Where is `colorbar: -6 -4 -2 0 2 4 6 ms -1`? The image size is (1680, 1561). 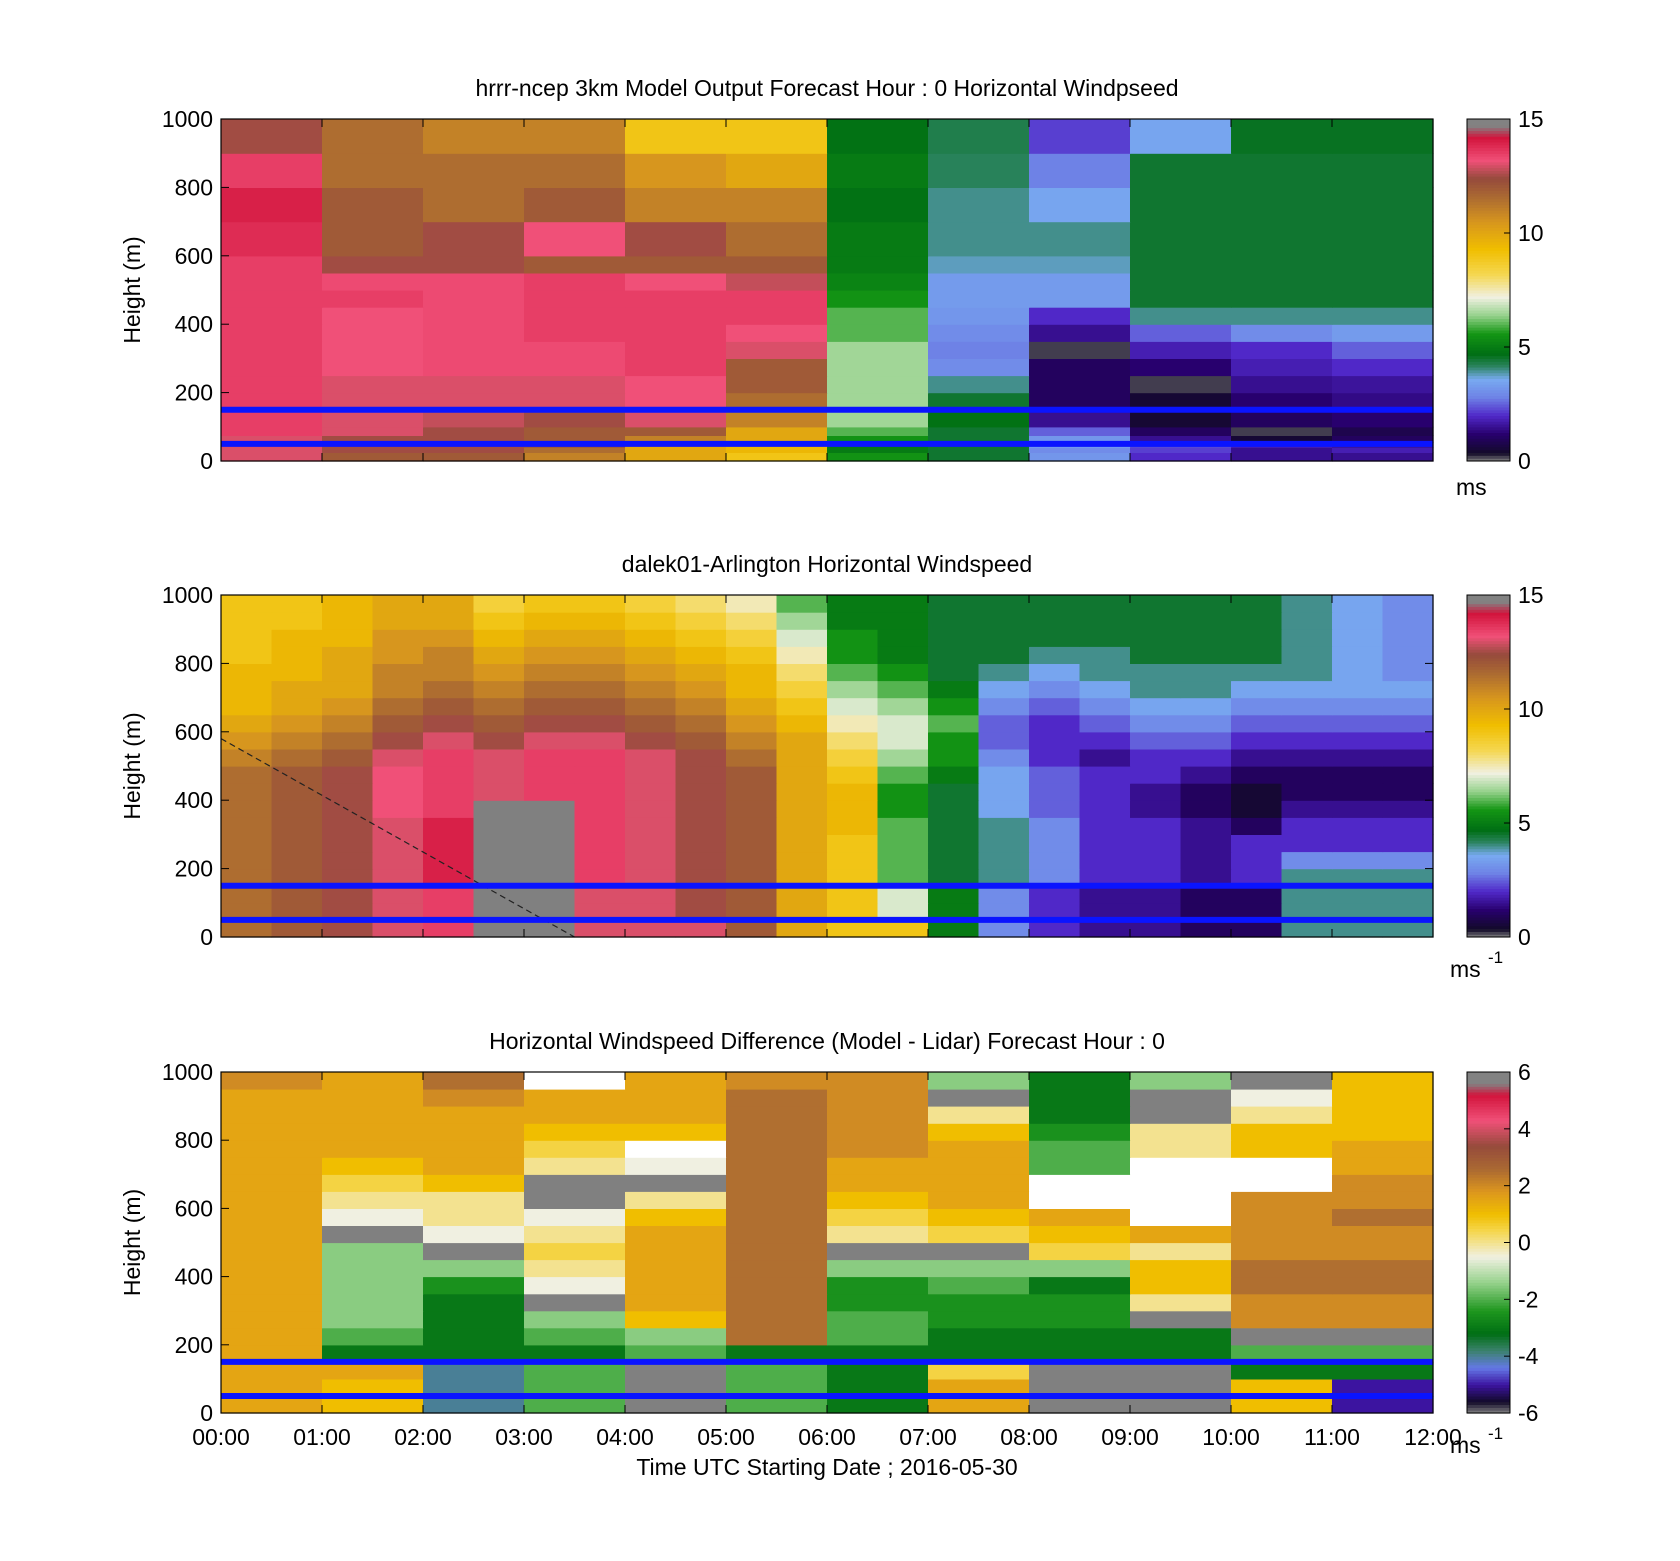 colorbar: -6 -4 -2 0 2 4 6 ms -1 is located at coordinates (1494, 1258).